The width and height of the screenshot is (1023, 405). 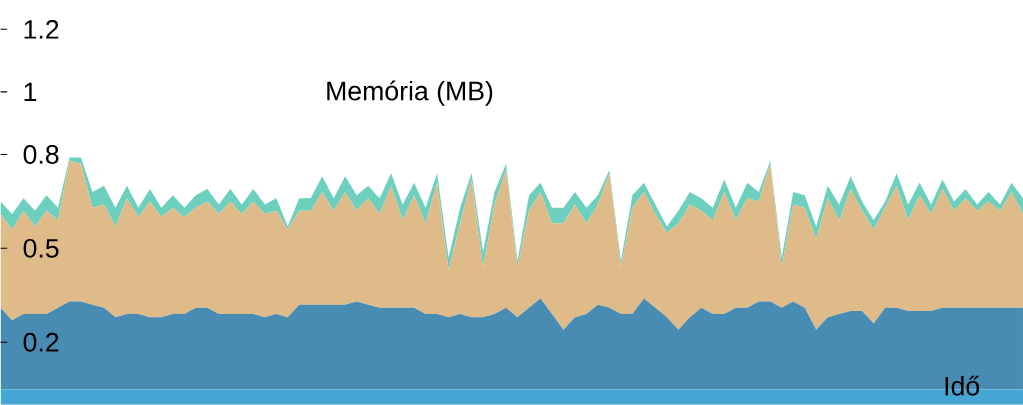 What do you see at coordinates (962, 385) in the screenshot?
I see `x-axis-title: Idő` at bounding box center [962, 385].